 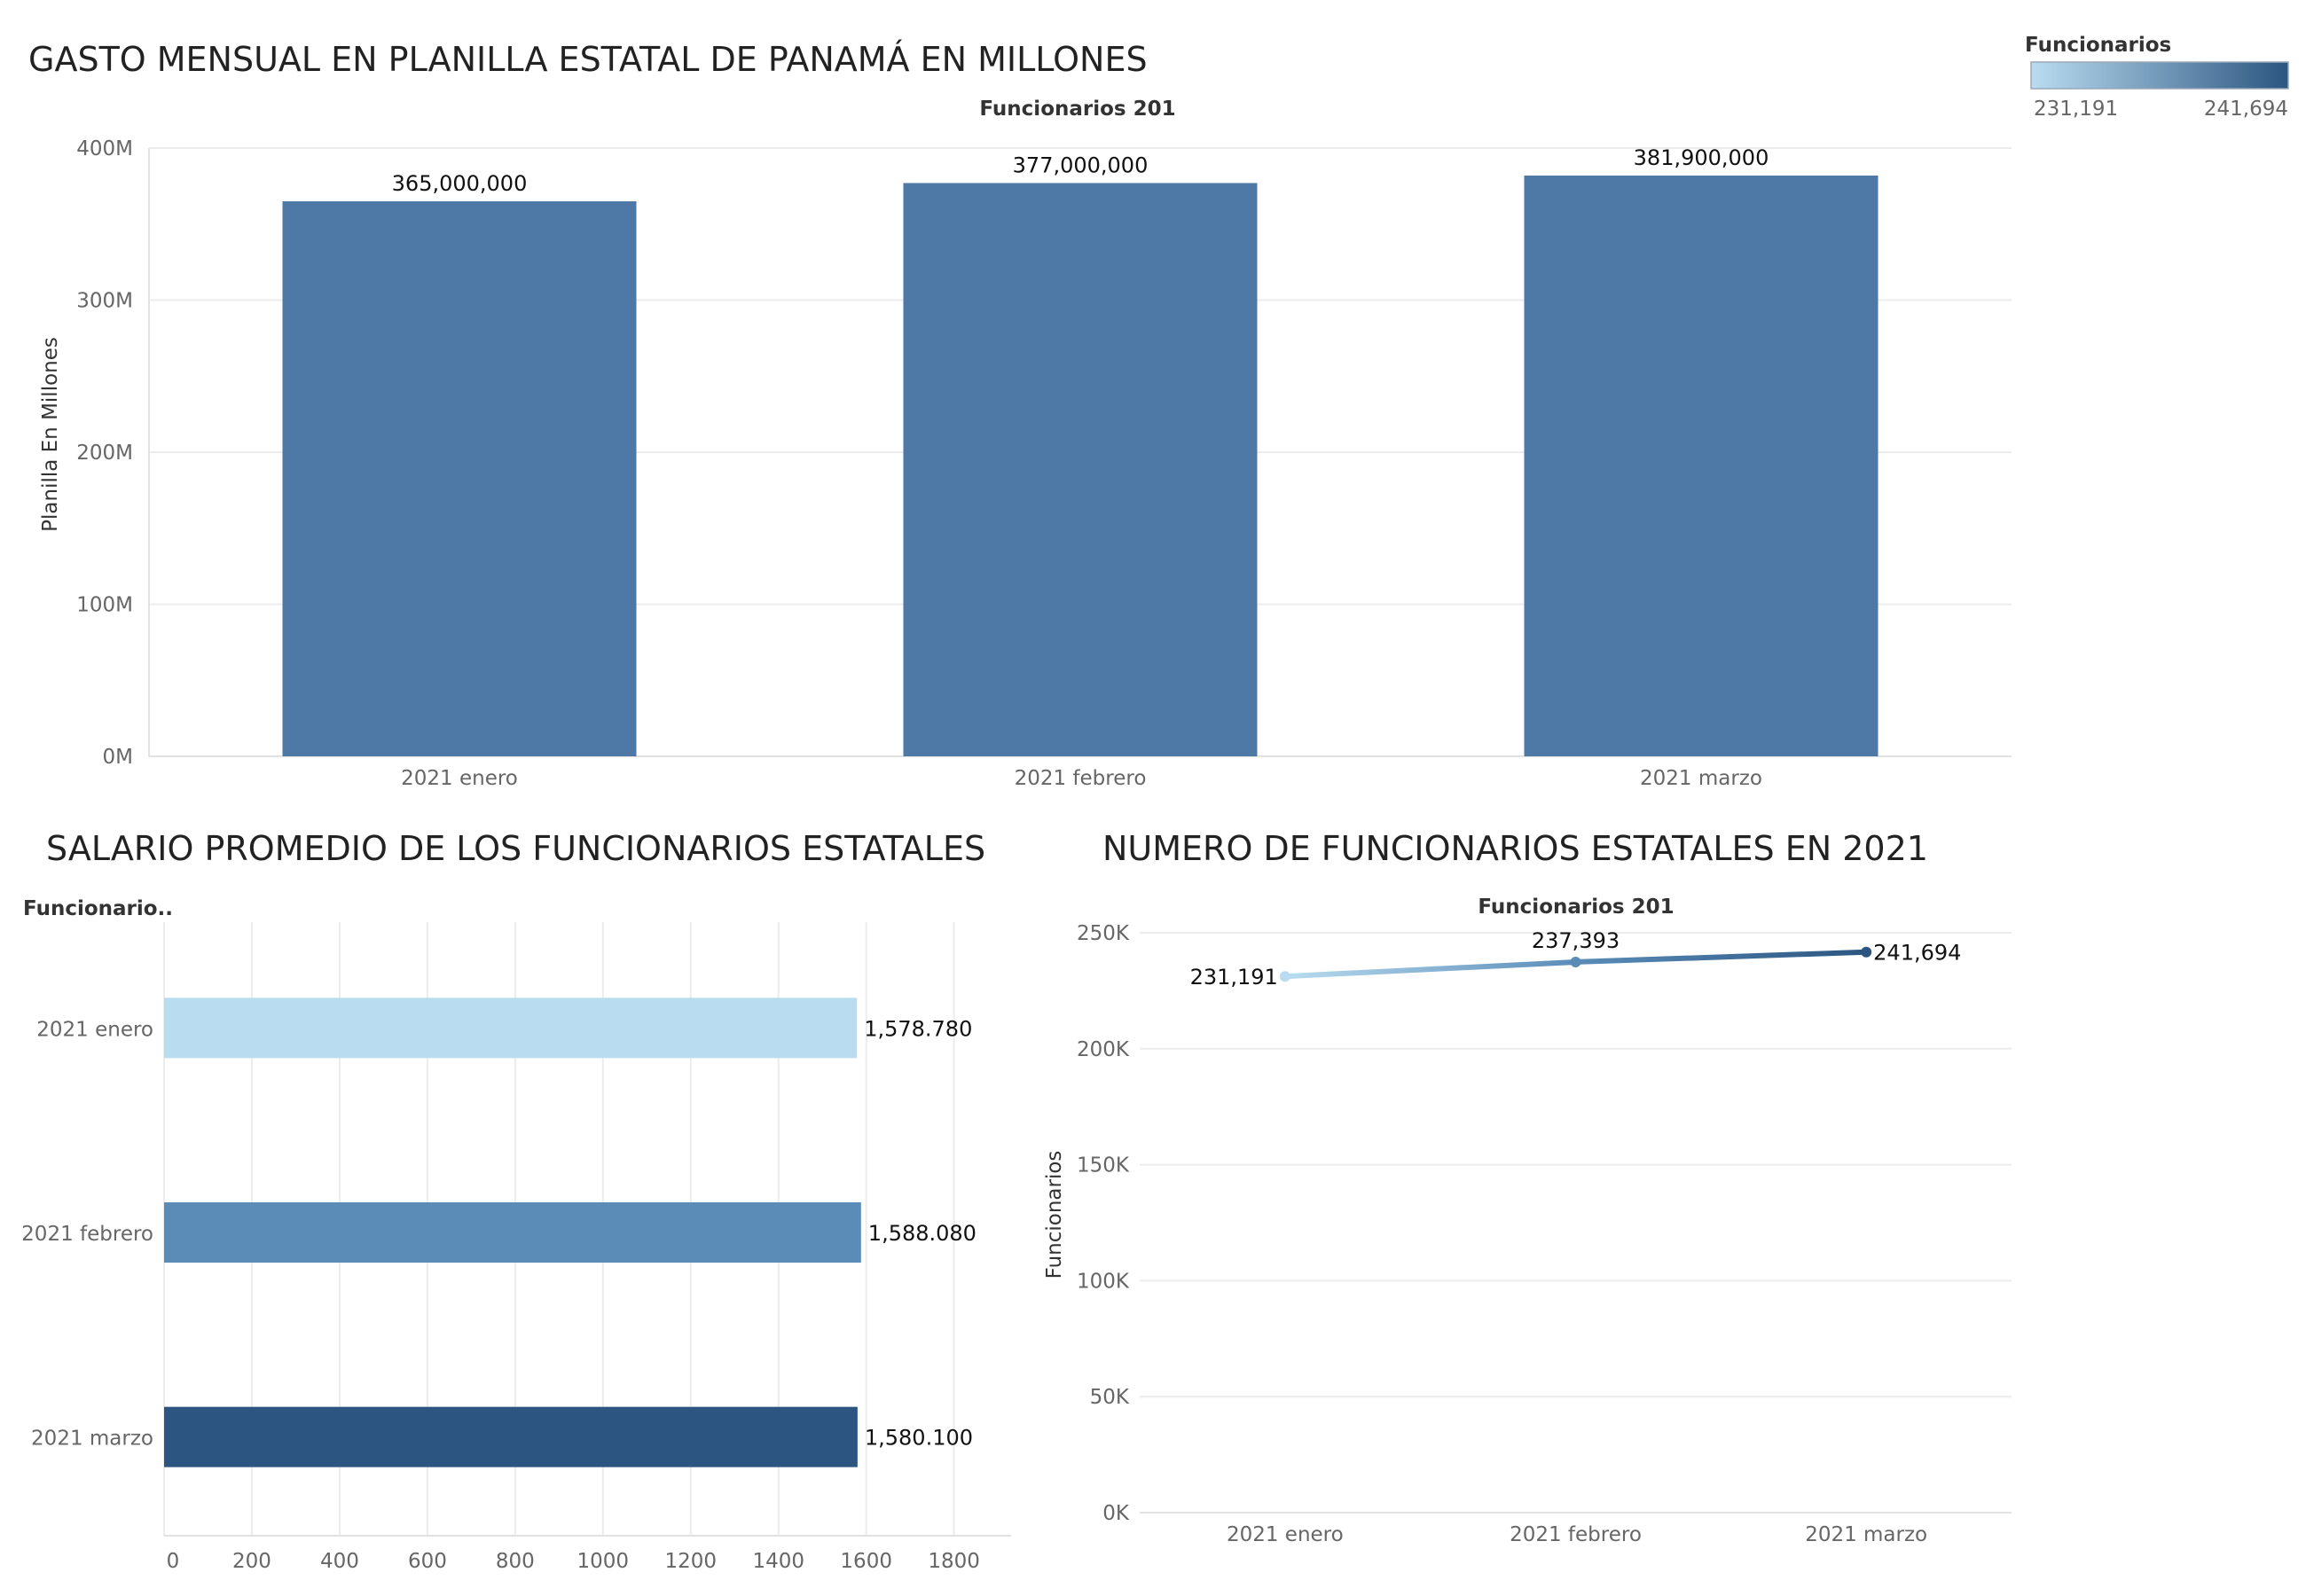 I want to click on employees-gridlines, so click(x=1576, y=1223).